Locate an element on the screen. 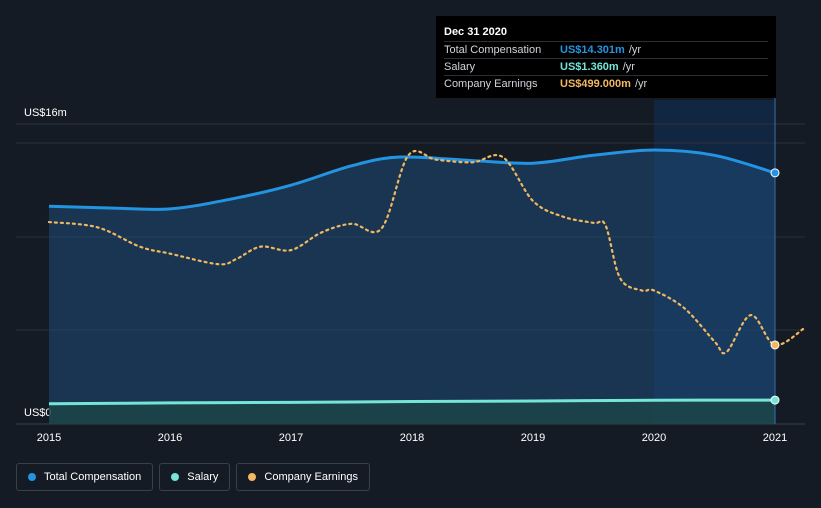 The width and height of the screenshot is (821, 508). tooltip-value-company-earnings: US$499.000m is located at coordinates (595, 84).